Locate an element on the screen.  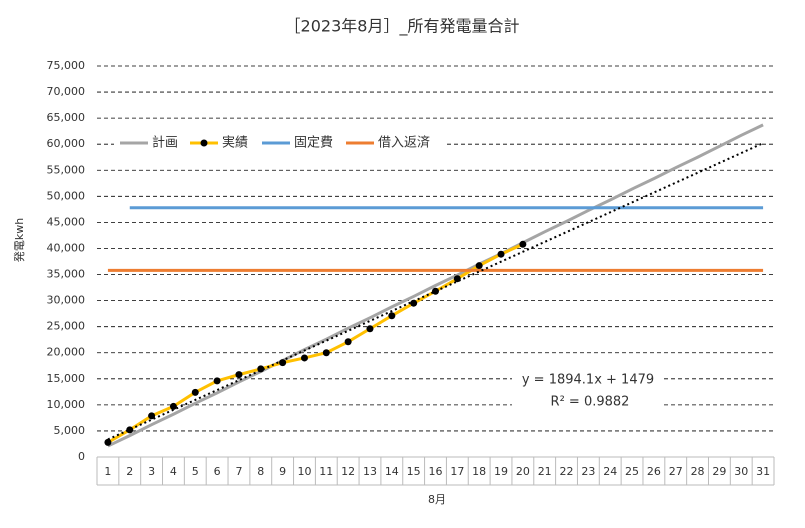
x-tick-label: 23 is located at coordinates (588, 471).